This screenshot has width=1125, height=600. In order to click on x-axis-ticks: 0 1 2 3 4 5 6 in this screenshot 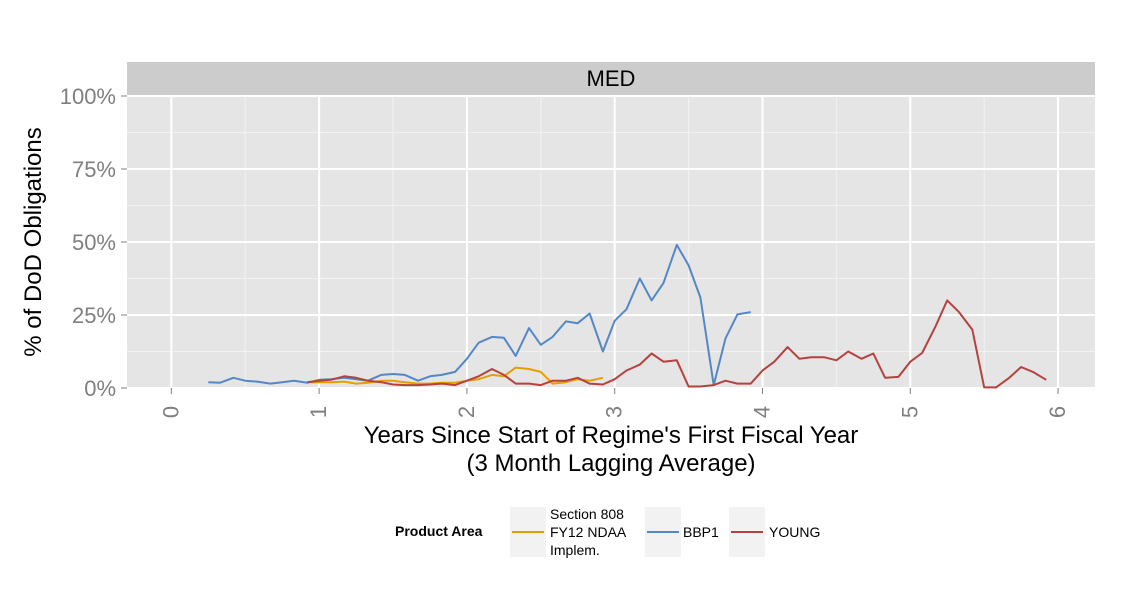, I will do `click(614, 403)`.